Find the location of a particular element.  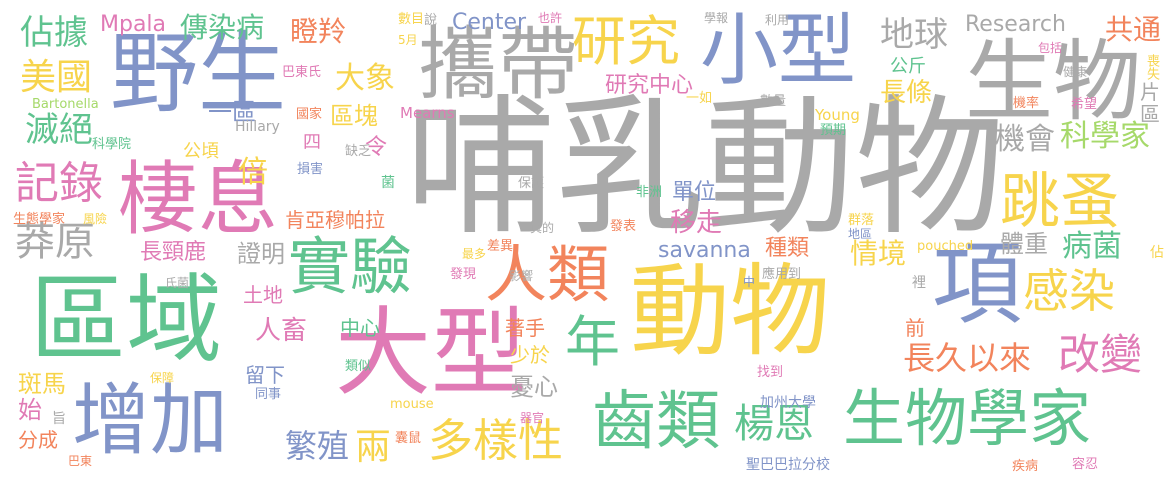

word-利用: 利用 is located at coordinates (777, 20).